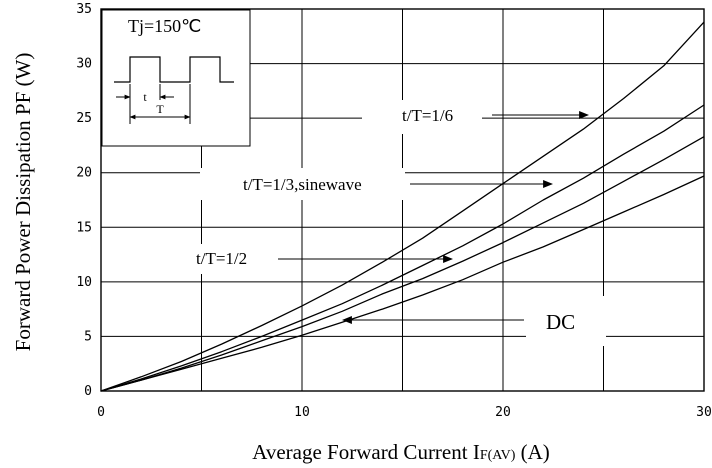  Describe the element at coordinates (174, 69) in the screenshot. I see `pulse-waveform` at that location.